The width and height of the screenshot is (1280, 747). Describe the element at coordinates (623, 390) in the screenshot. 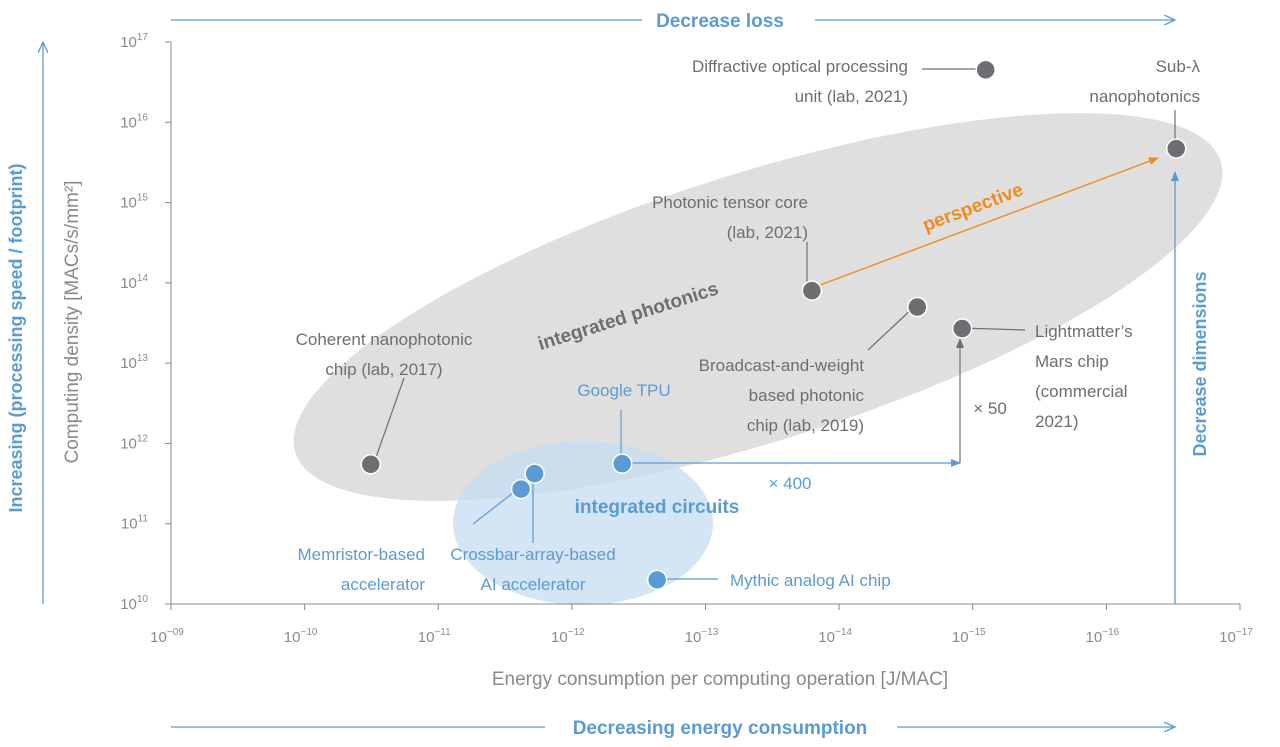

I see `data-point-label: Google TPU` at that location.